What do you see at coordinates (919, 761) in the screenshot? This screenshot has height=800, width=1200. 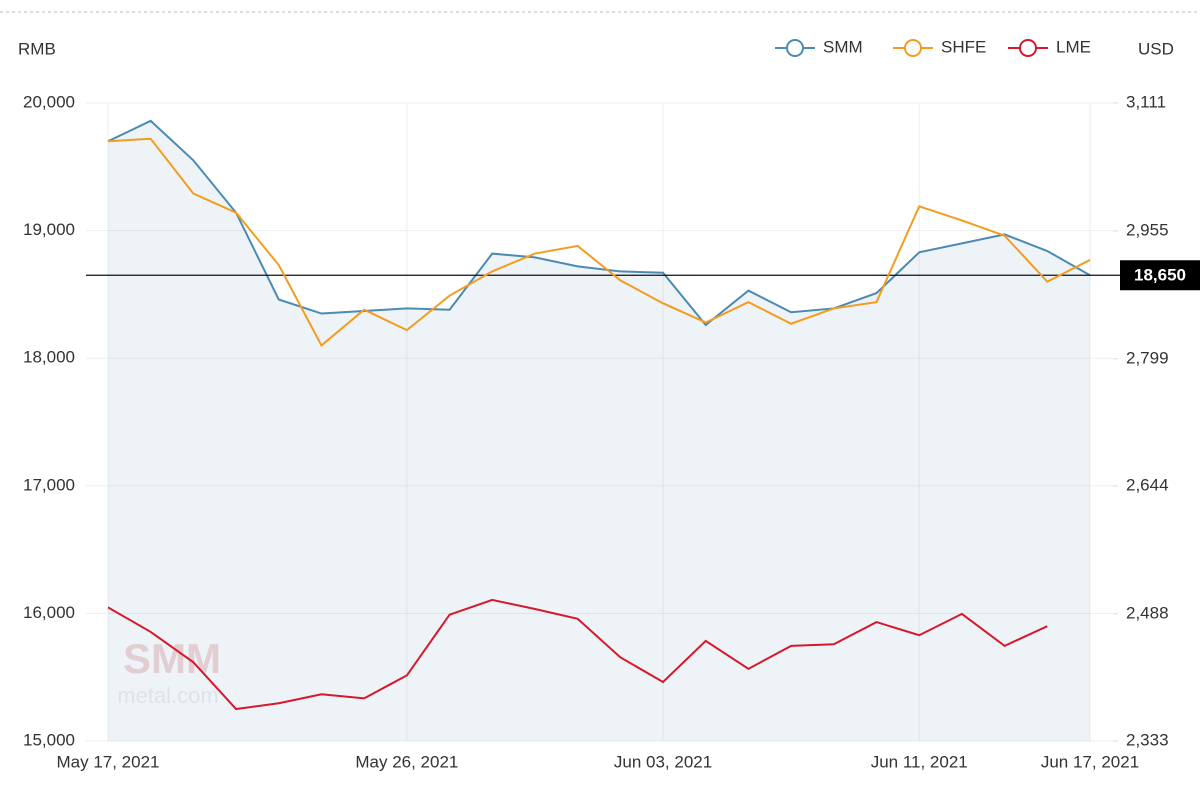 I see `x-tick-label: Jun 11, 2021` at bounding box center [919, 761].